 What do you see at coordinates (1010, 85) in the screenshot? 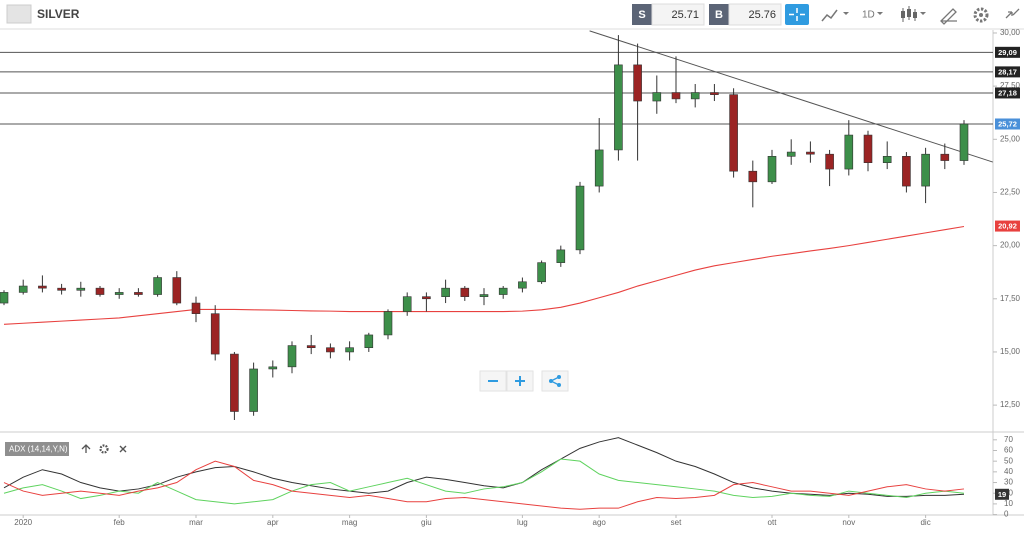
I see `y-tick-label: 27,50` at bounding box center [1010, 85].